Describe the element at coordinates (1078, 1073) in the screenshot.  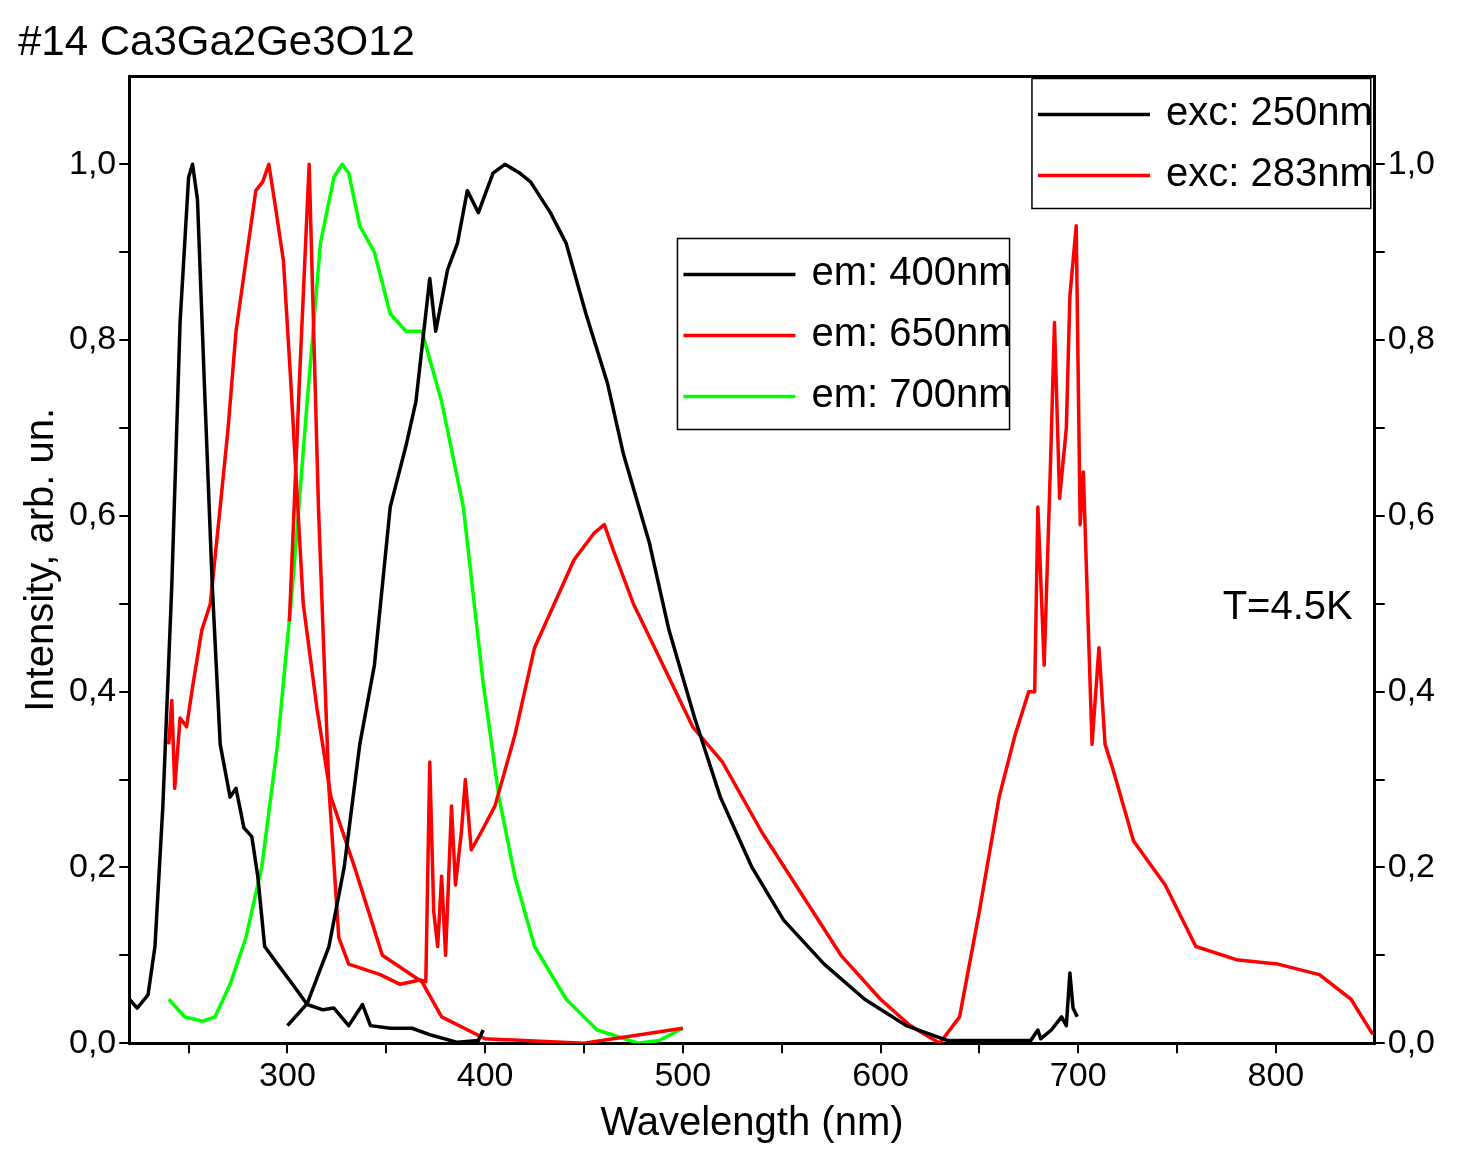
I see `x-tick-label: 700` at that location.